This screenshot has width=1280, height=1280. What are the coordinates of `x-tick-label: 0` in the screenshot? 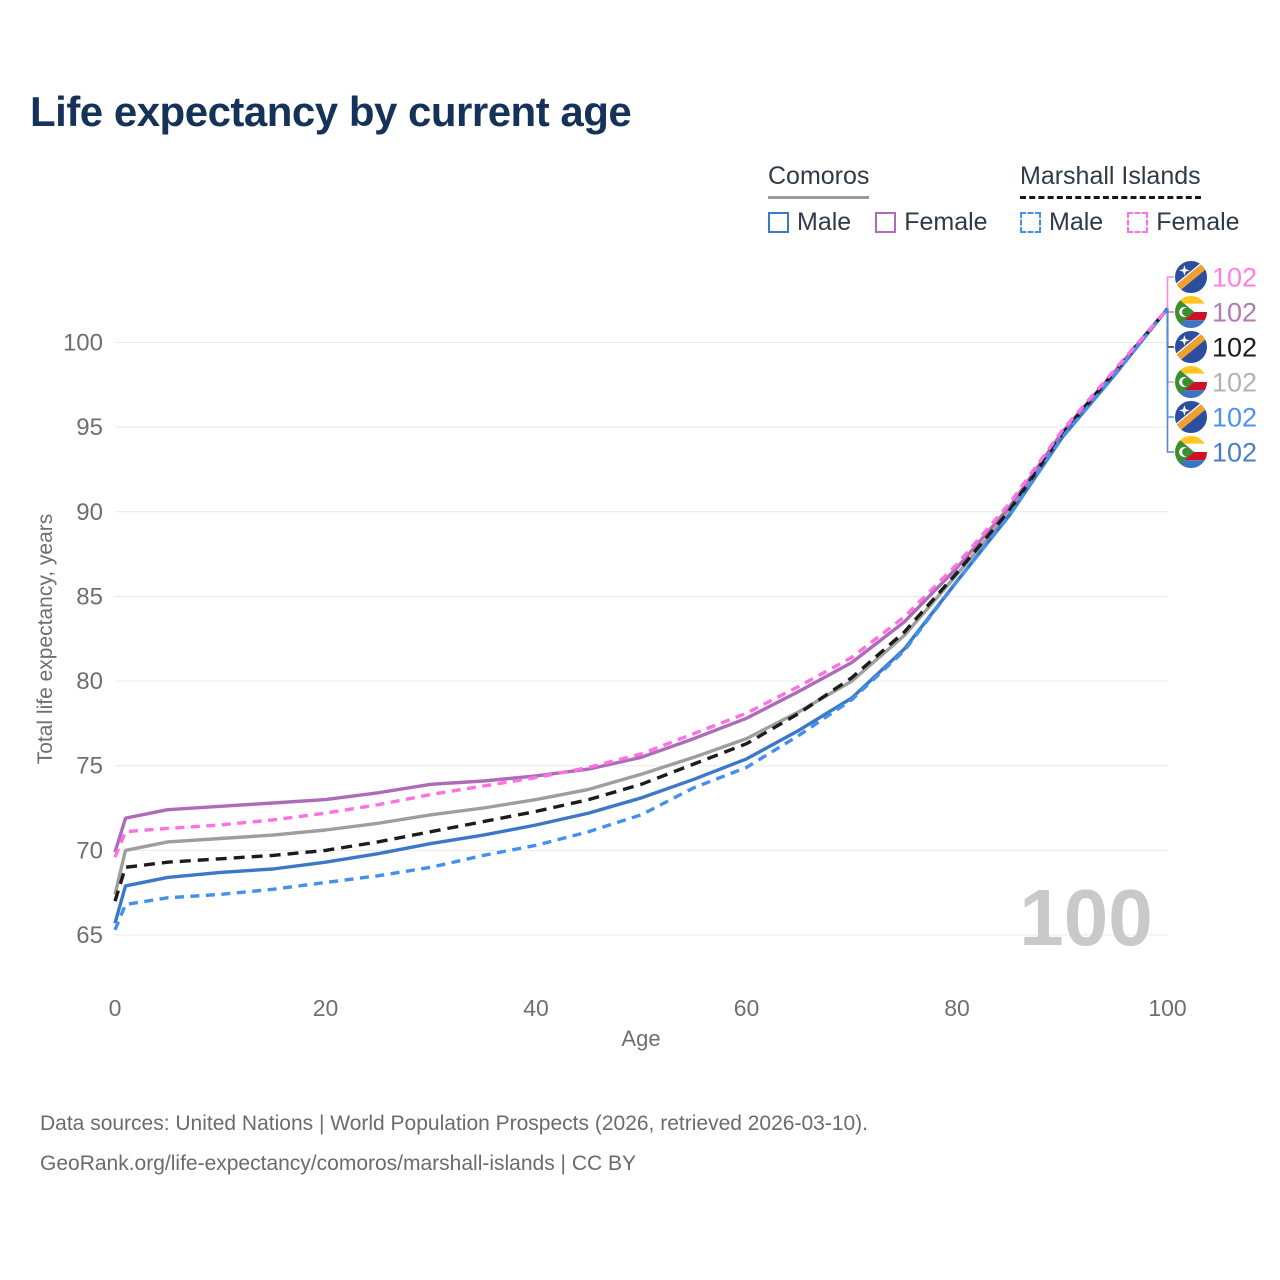 It's located at (115, 1008).